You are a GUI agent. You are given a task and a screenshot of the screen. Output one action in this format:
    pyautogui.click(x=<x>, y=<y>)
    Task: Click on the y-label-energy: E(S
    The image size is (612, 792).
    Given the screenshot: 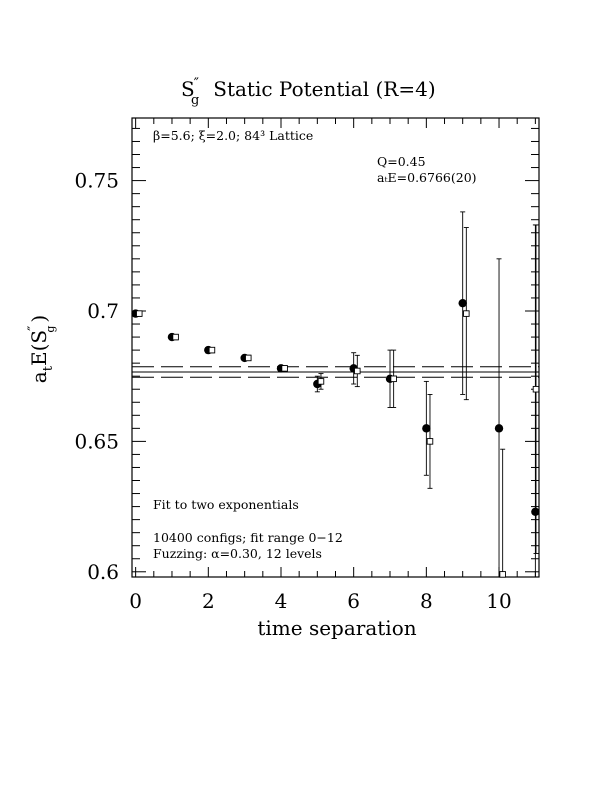 What is the action you would take?
    pyautogui.click(x=39, y=348)
    